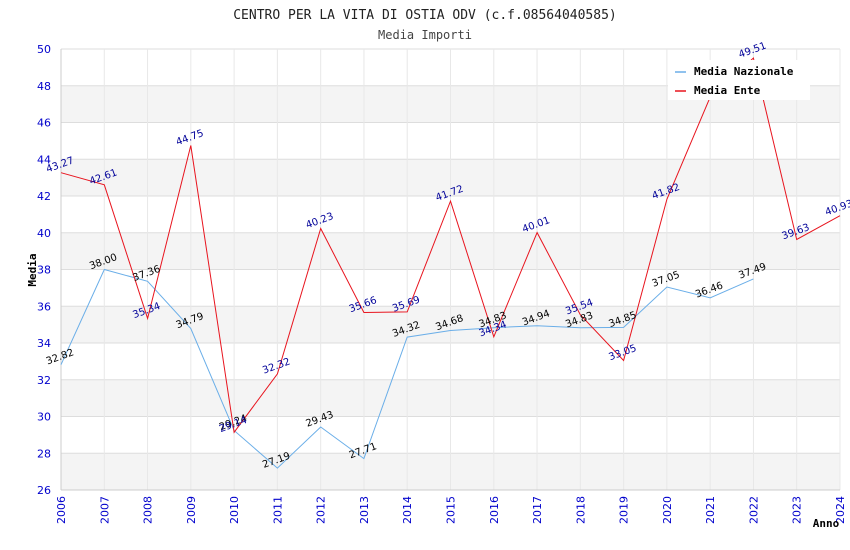 Image resolution: width=850 pixels, height=550 pixels. What do you see at coordinates (234, 510) in the screenshot?
I see `x-tick-label: 2010` at bounding box center [234, 510].